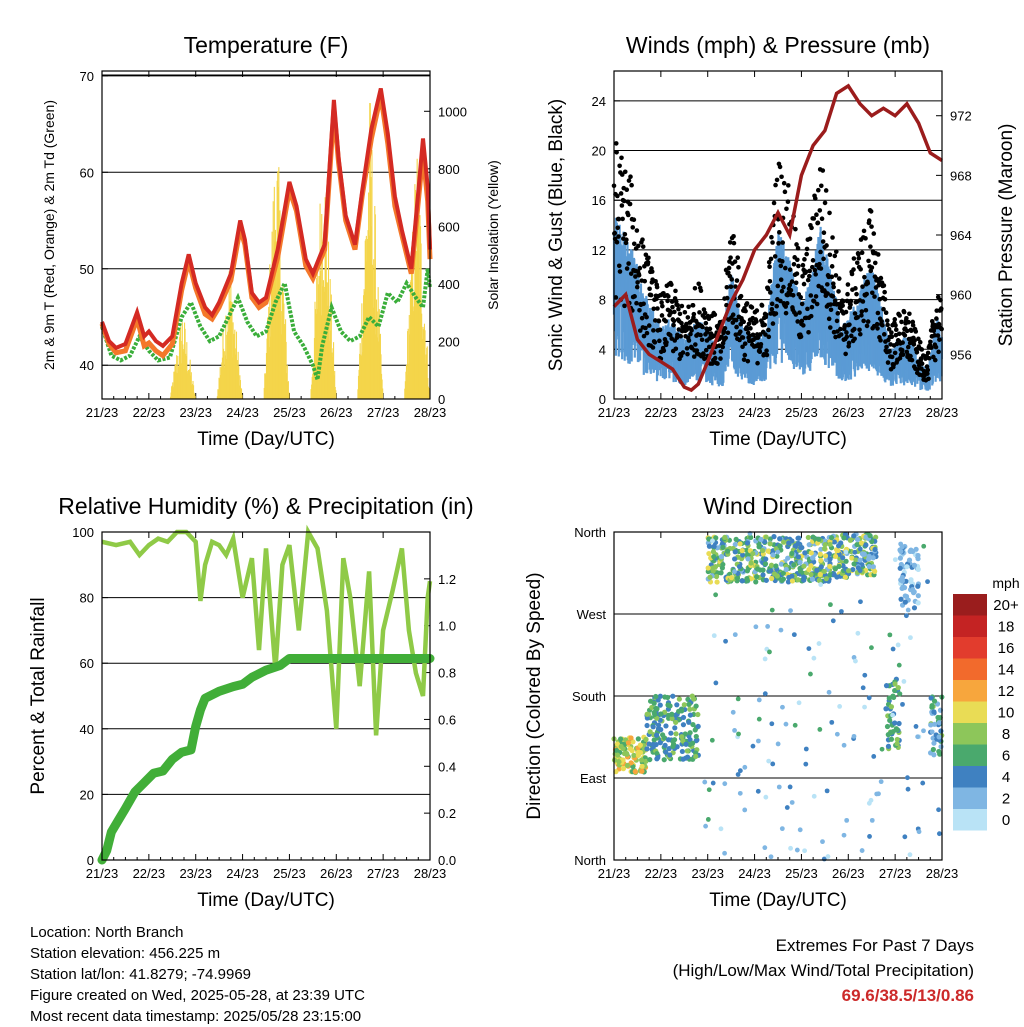 The width and height of the screenshot is (1024, 1027). What do you see at coordinates (614, 873) in the screenshot?
I see `dir-xtick-label: 21/23` at bounding box center [614, 873].